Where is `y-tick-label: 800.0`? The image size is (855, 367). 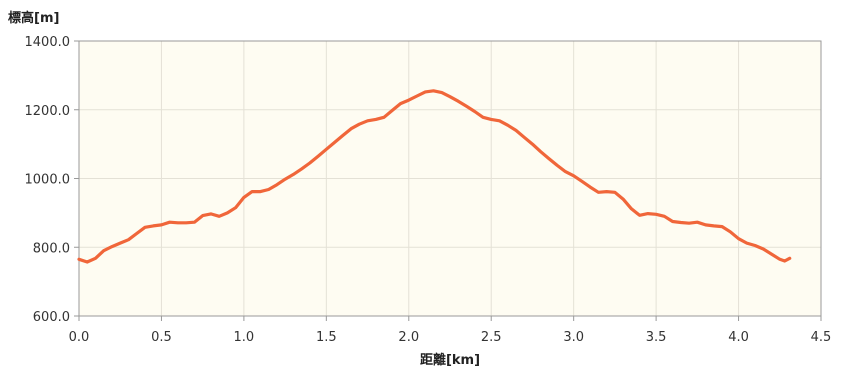
y-tick-label: 800.0 is located at coordinates (51, 248).